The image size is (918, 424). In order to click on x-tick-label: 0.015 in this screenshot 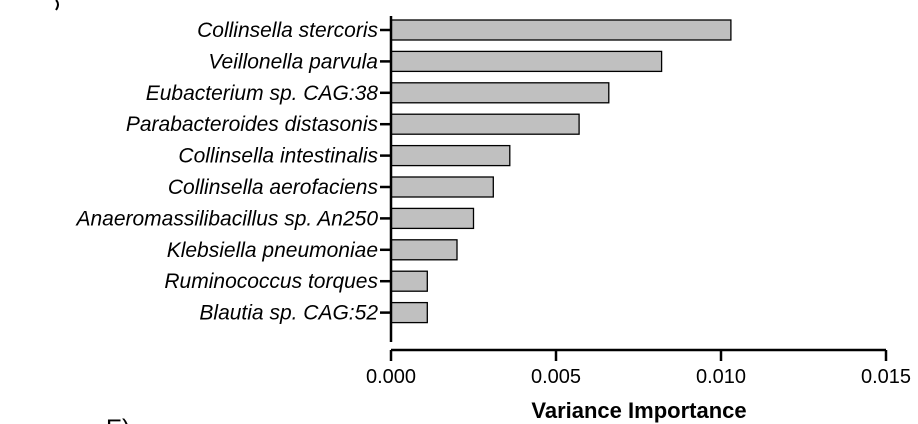, I will do `click(886, 377)`.